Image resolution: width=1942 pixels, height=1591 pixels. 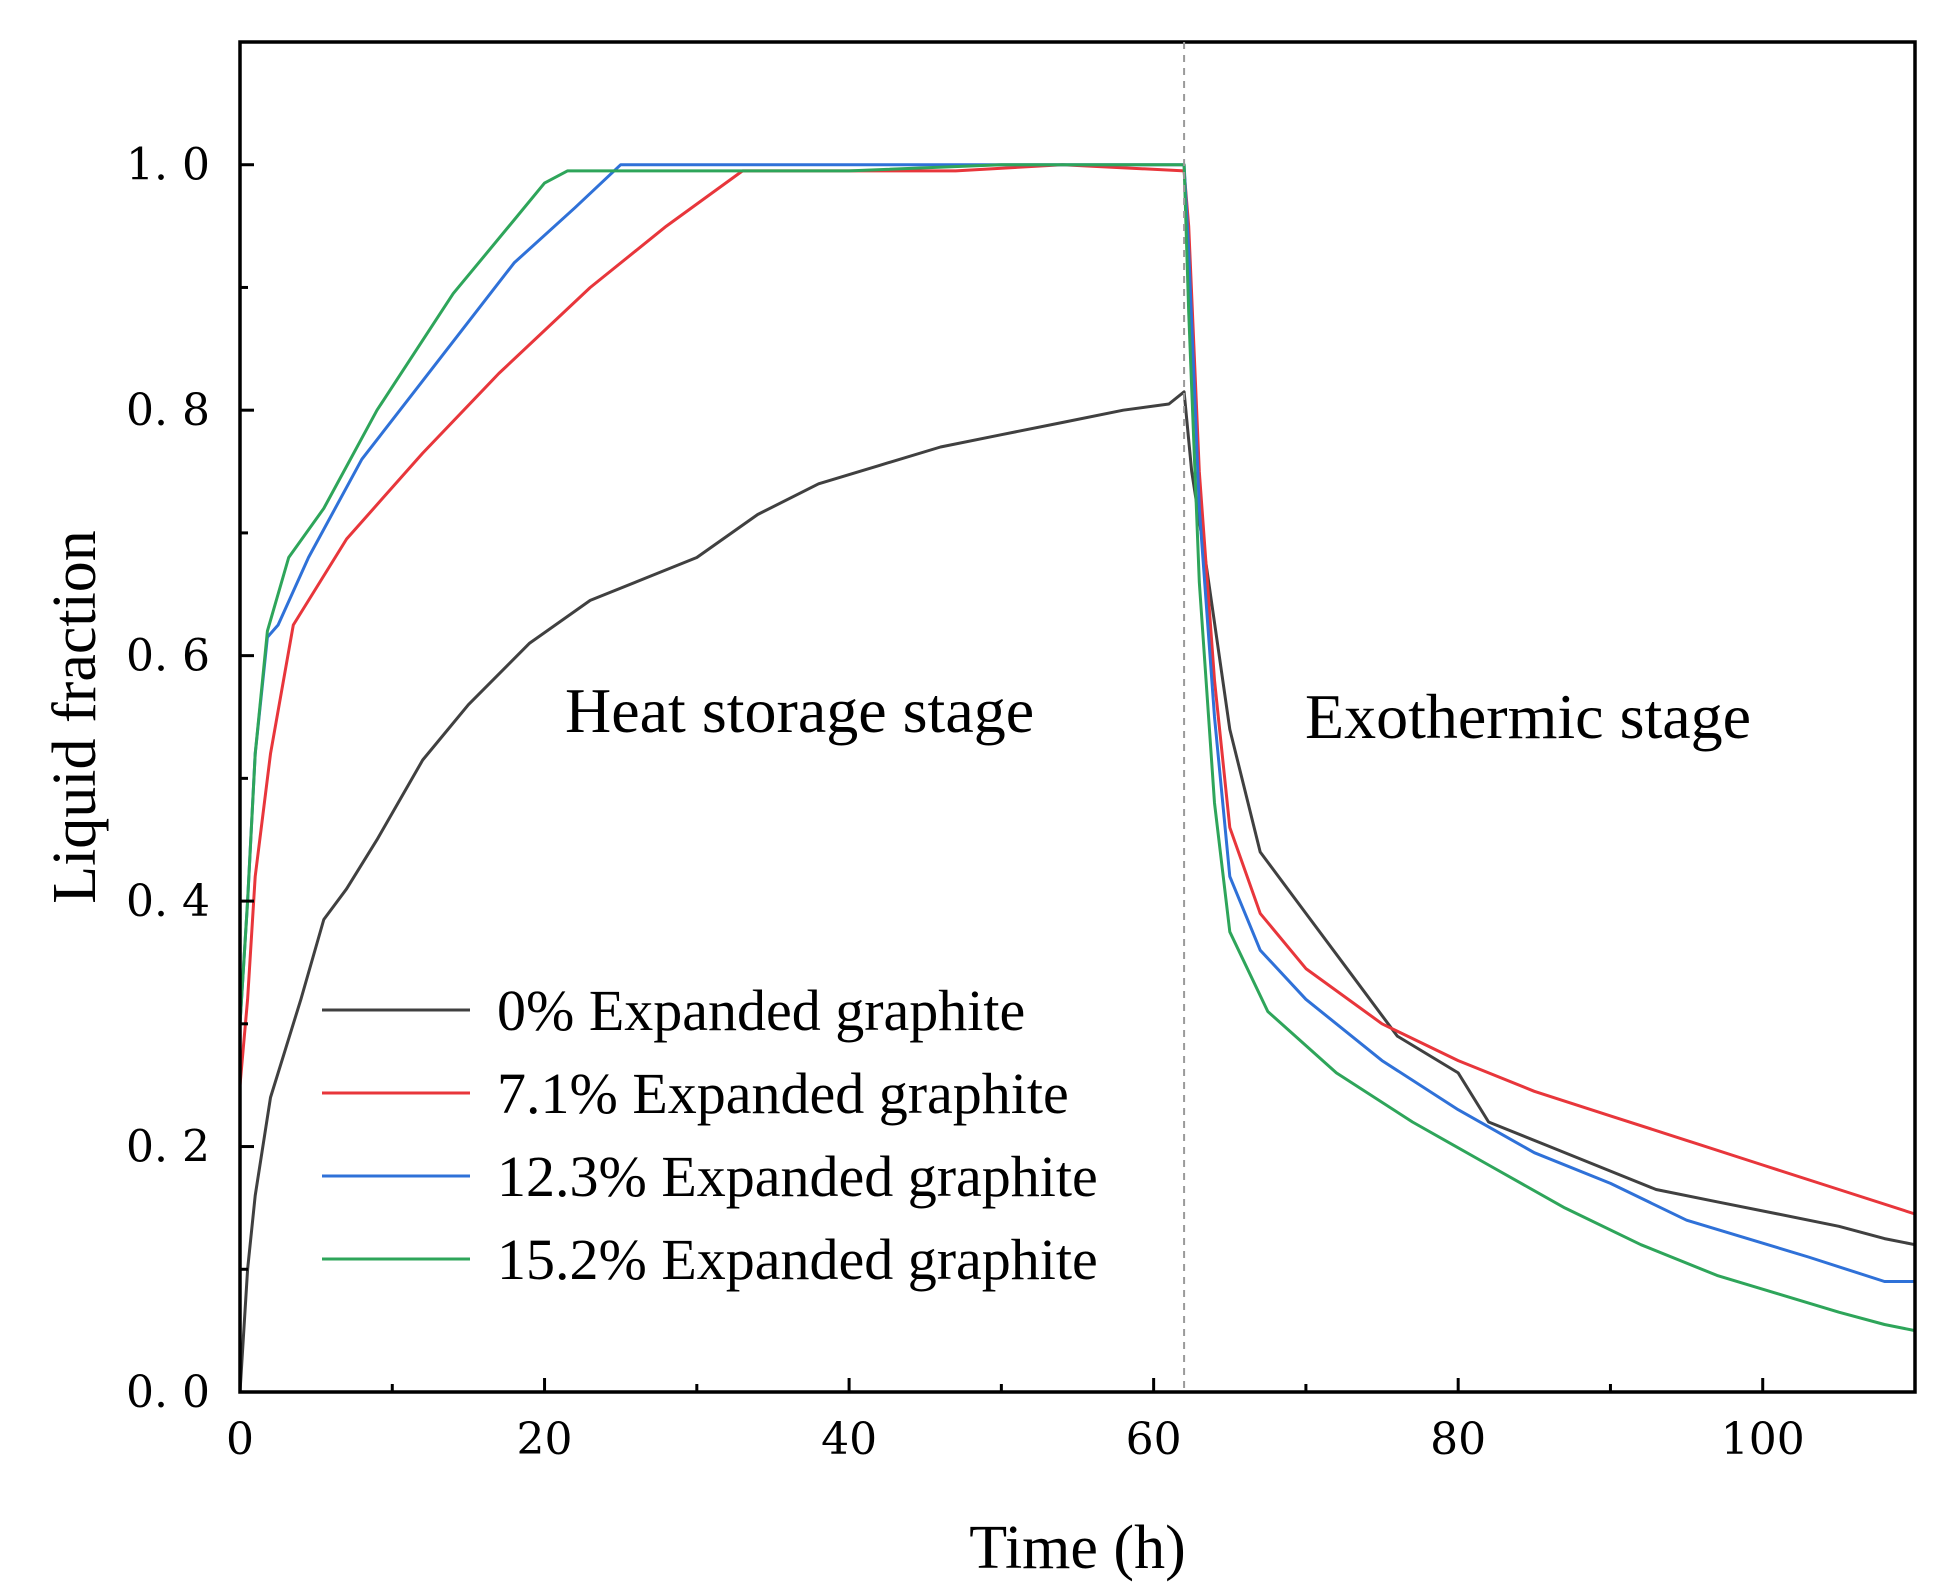 What do you see at coordinates (545, 1439) in the screenshot?
I see `x-tick-label: 20` at bounding box center [545, 1439].